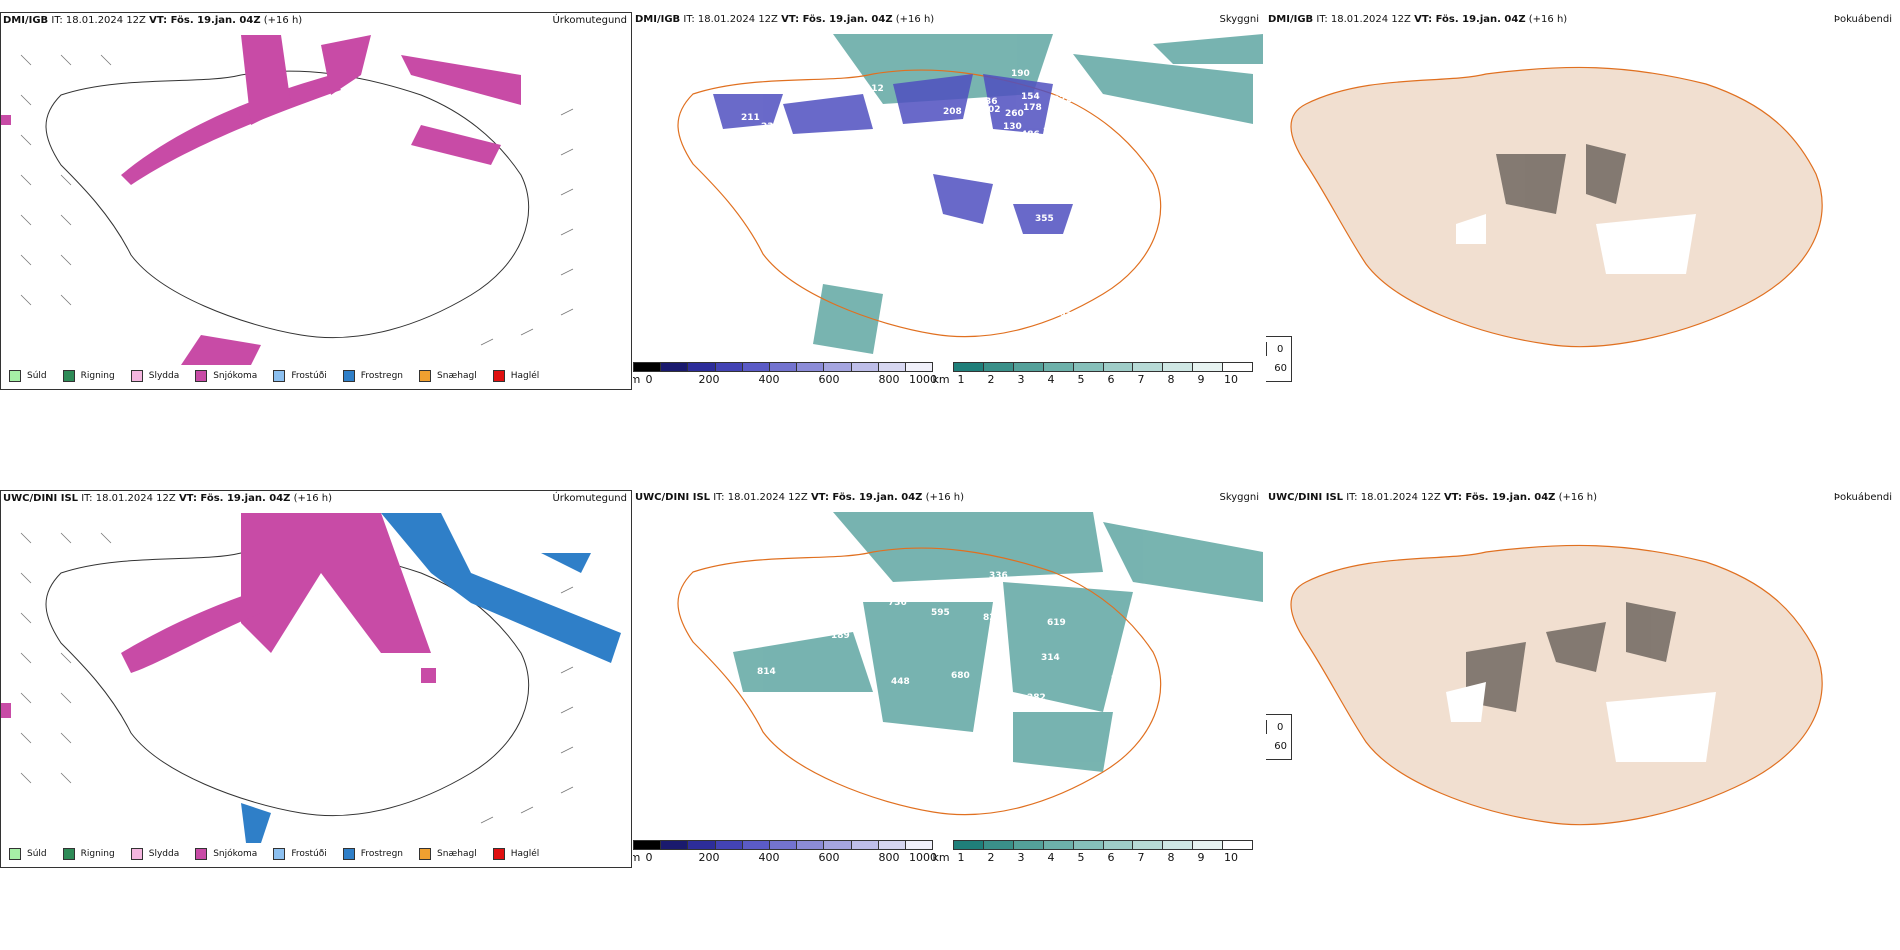  What do you see at coordinates (1082, 199) in the screenshot?
I see `map-label: 343` at bounding box center [1082, 199].